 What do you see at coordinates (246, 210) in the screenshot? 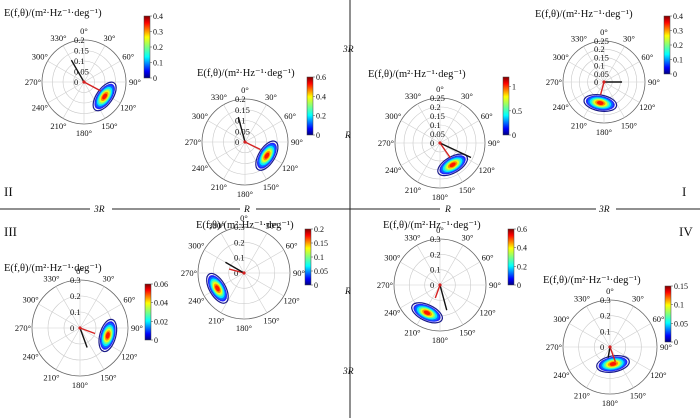
I see `distance-label-left-R: R` at bounding box center [246, 210].